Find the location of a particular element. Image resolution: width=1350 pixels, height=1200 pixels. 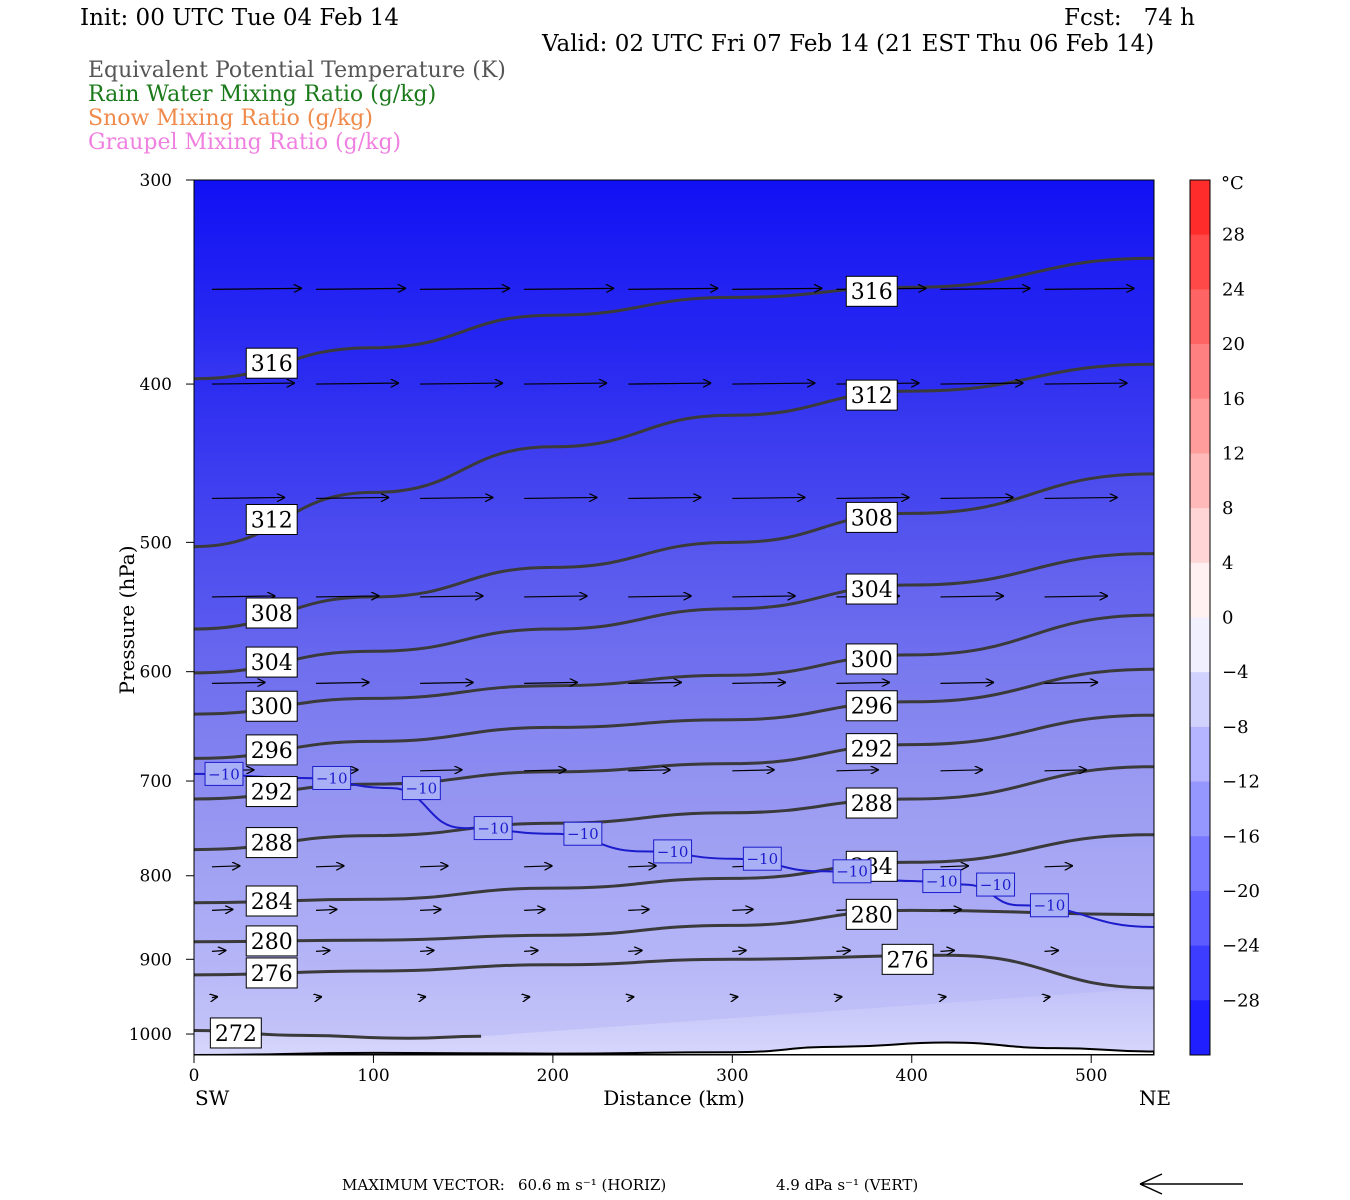

theta-e-label-300-mid-text: 300 is located at coordinates (872, 660).